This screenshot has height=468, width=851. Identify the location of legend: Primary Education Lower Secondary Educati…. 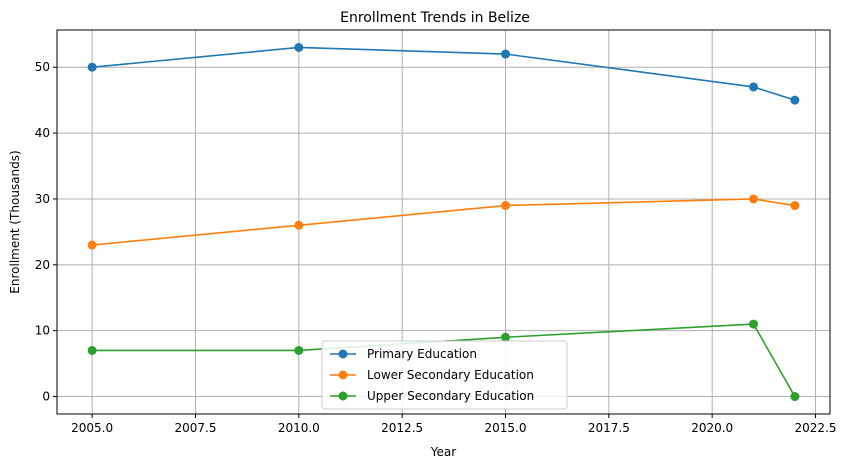
(444, 375).